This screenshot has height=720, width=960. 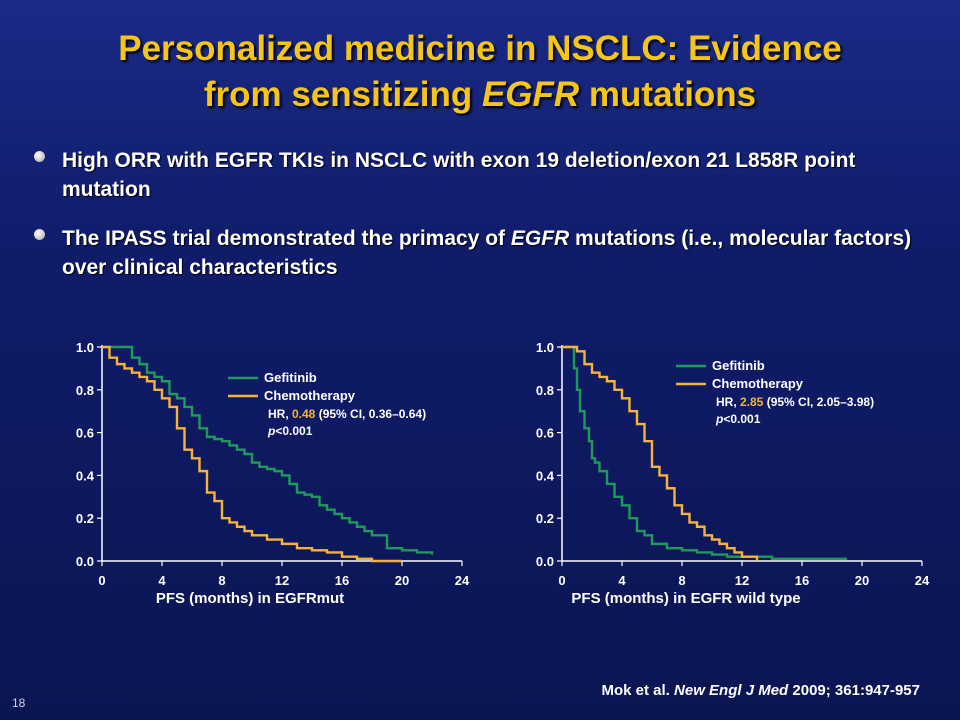 I want to click on hazard-ratio-annotation: HR, 2.85 (95% CI, 2.05–3.98), so click(x=795, y=402).